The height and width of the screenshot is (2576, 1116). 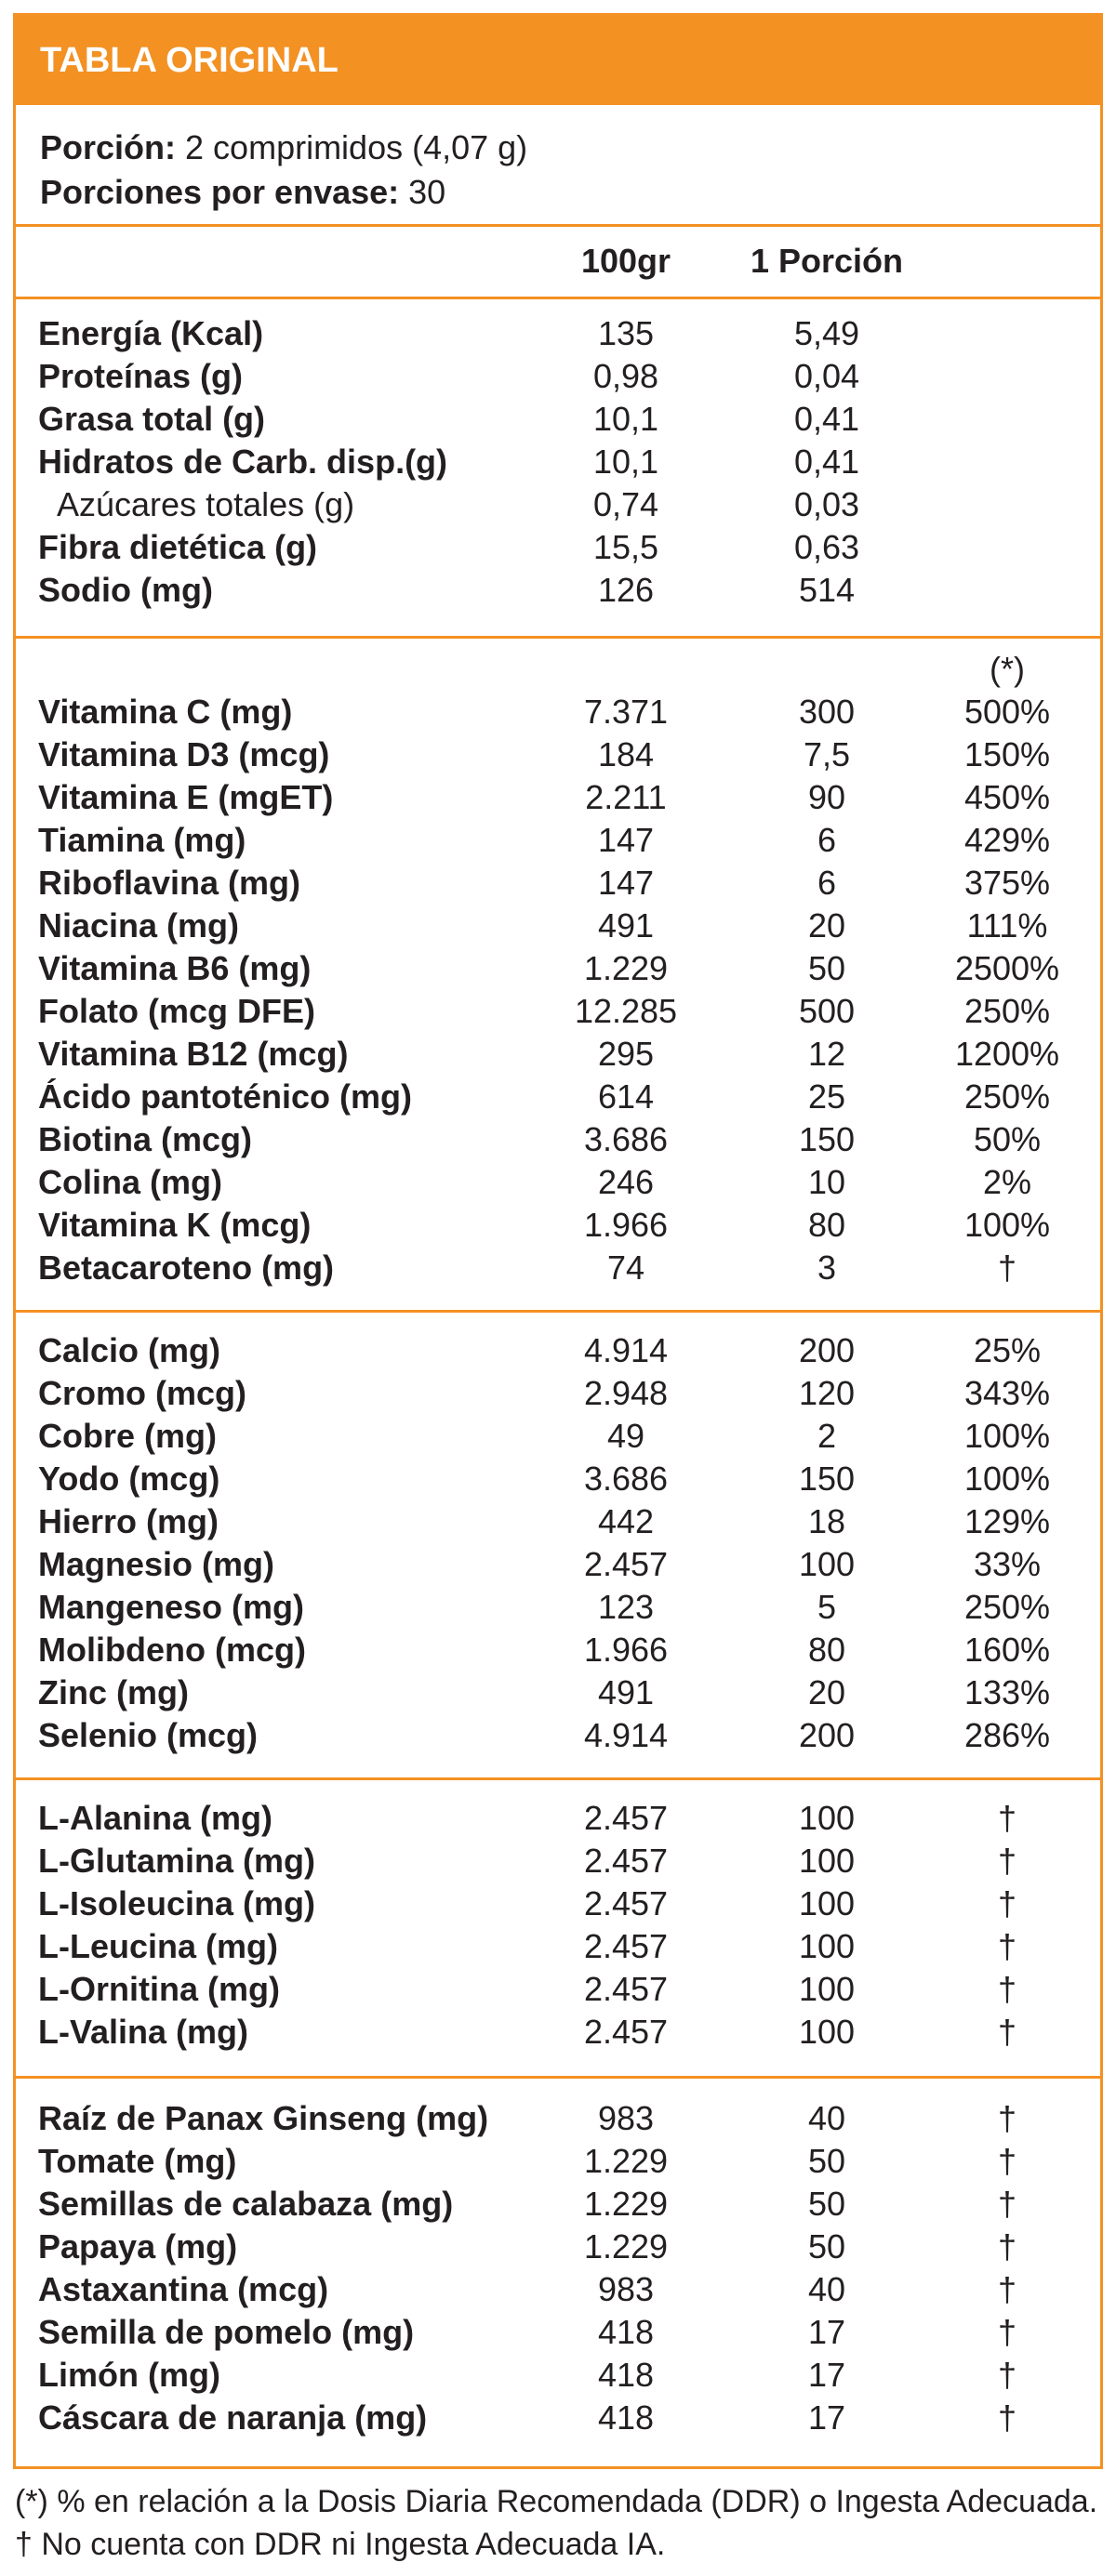 I want to click on value-portion: 17, so click(x=826, y=2332).